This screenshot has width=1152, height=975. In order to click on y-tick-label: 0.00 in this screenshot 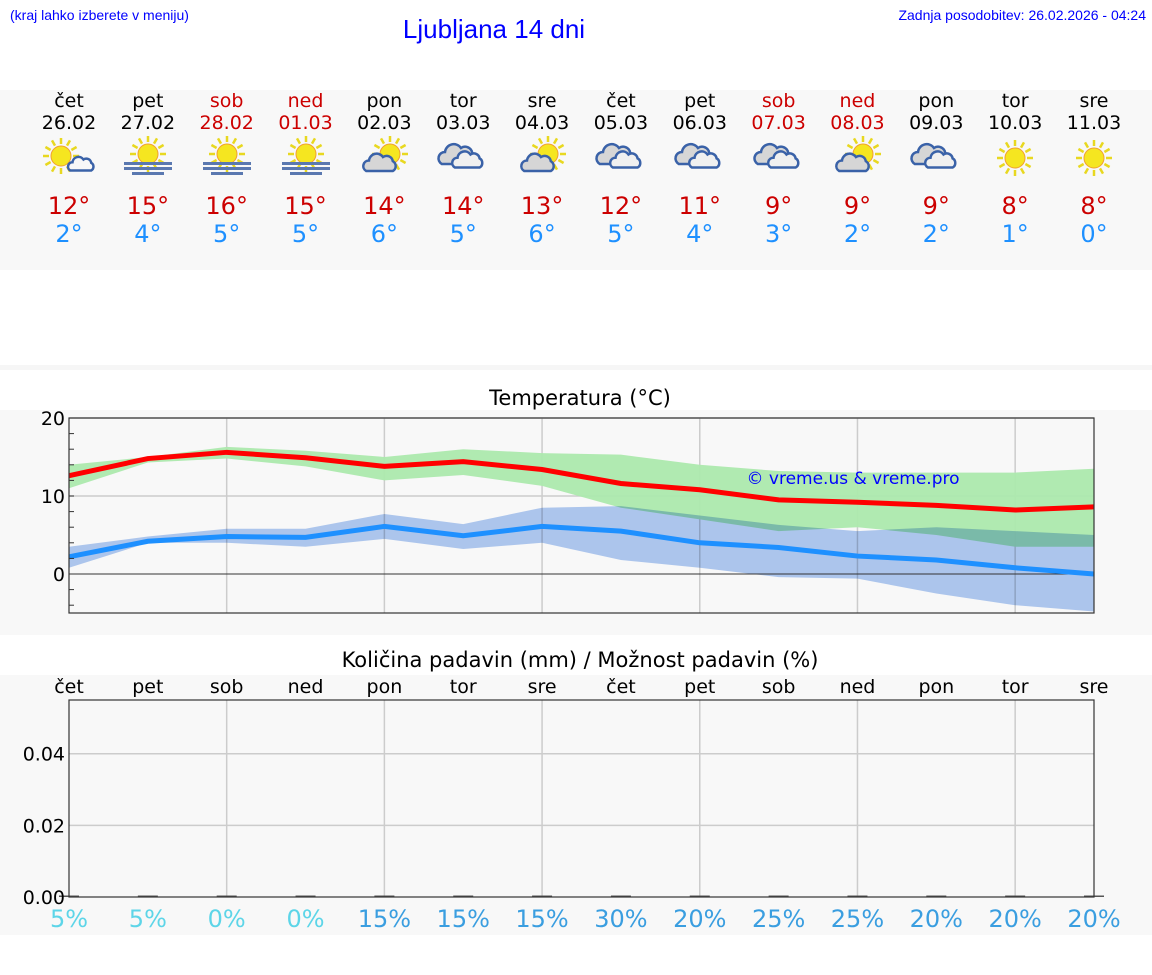, I will do `click(44, 898)`.